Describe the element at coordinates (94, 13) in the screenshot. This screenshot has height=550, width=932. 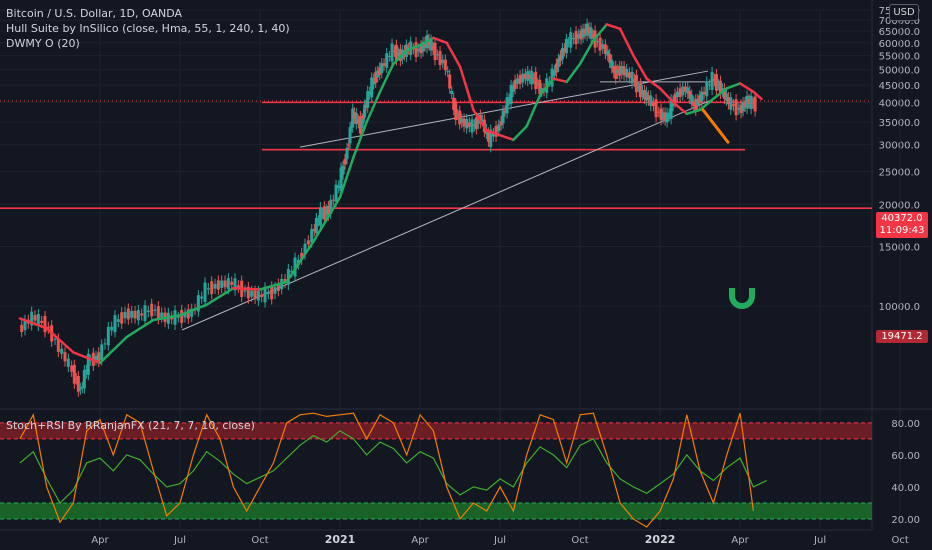
I see `symbol-title: Bitcoin / U.S. Dollar, 1D, OANDA` at that location.